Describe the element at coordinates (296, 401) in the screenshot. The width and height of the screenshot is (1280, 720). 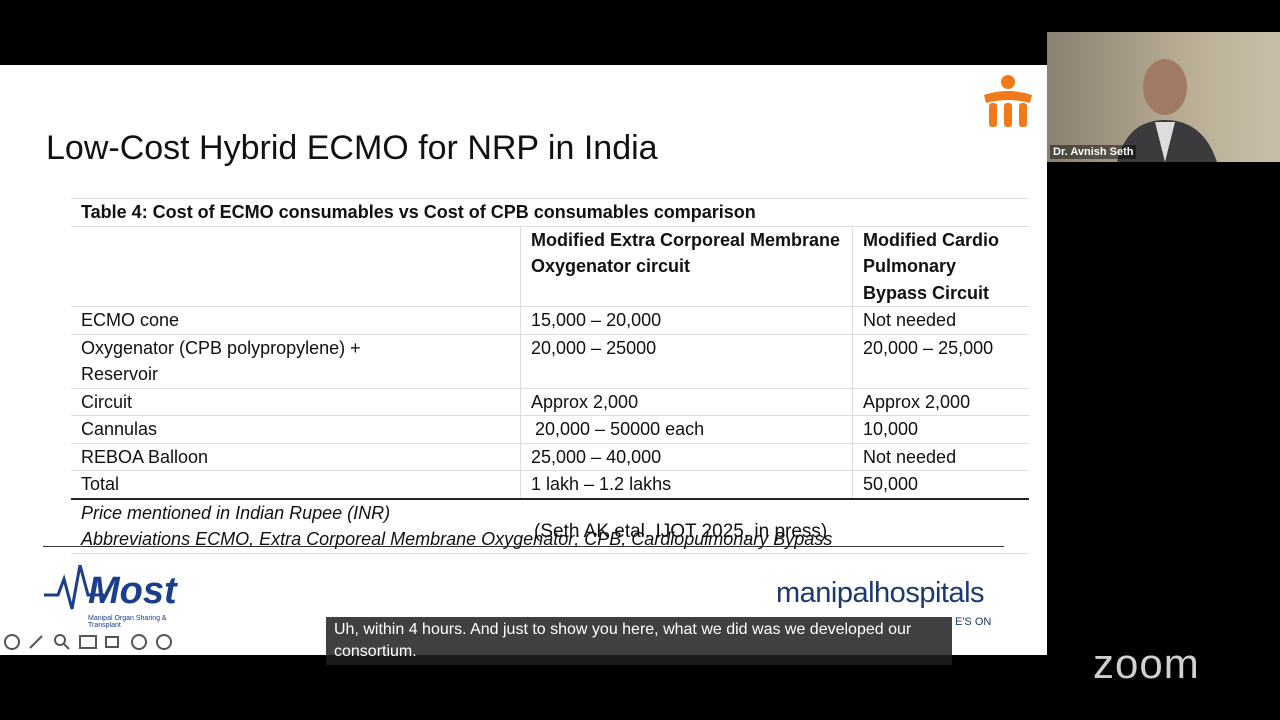
I see `cell: Circuit` at that location.